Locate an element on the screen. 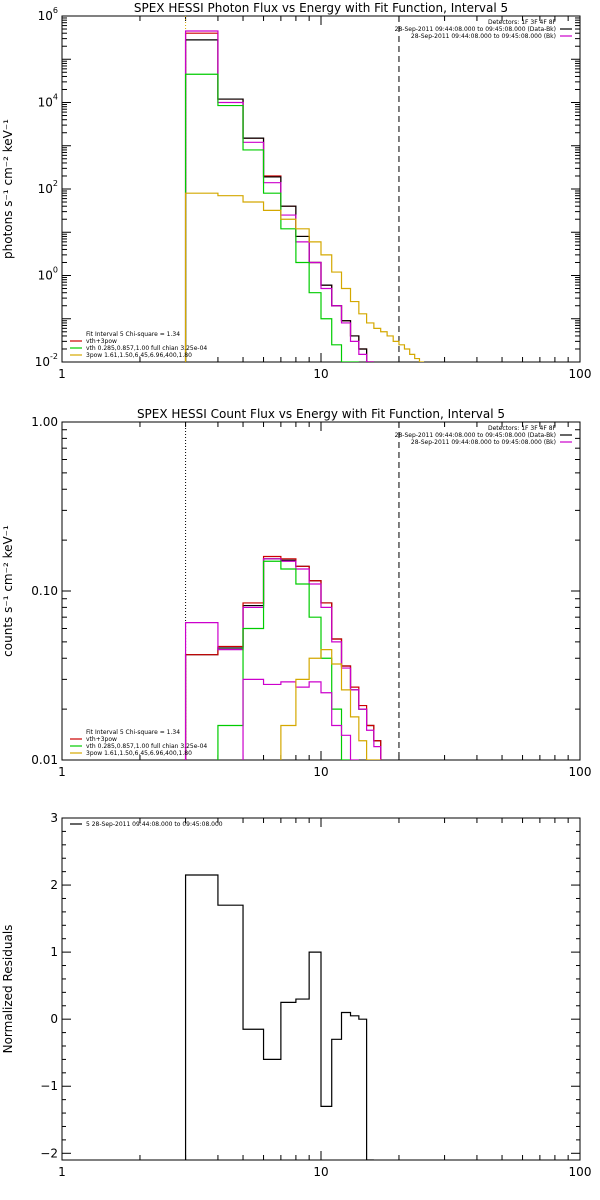  y-tick-label-exponent: 6 is located at coordinates (55, 10).